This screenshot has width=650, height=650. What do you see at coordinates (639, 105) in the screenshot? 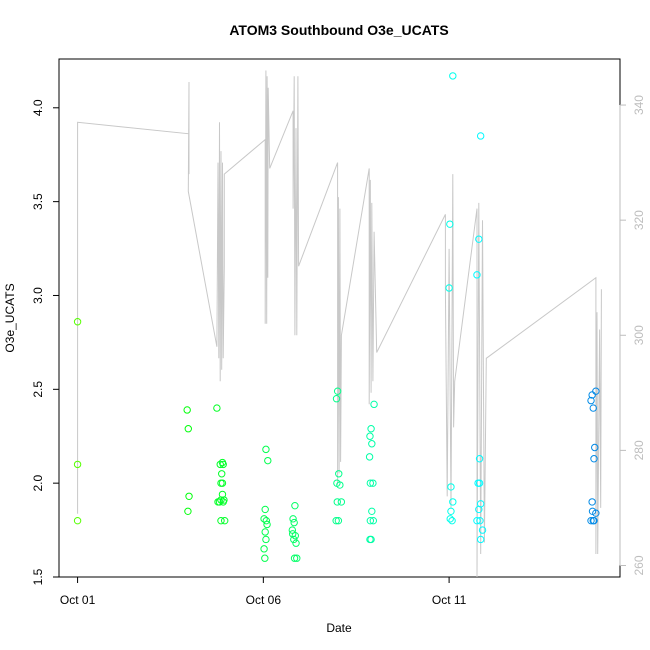
I see `y2-tick-label: 340` at bounding box center [639, 105].